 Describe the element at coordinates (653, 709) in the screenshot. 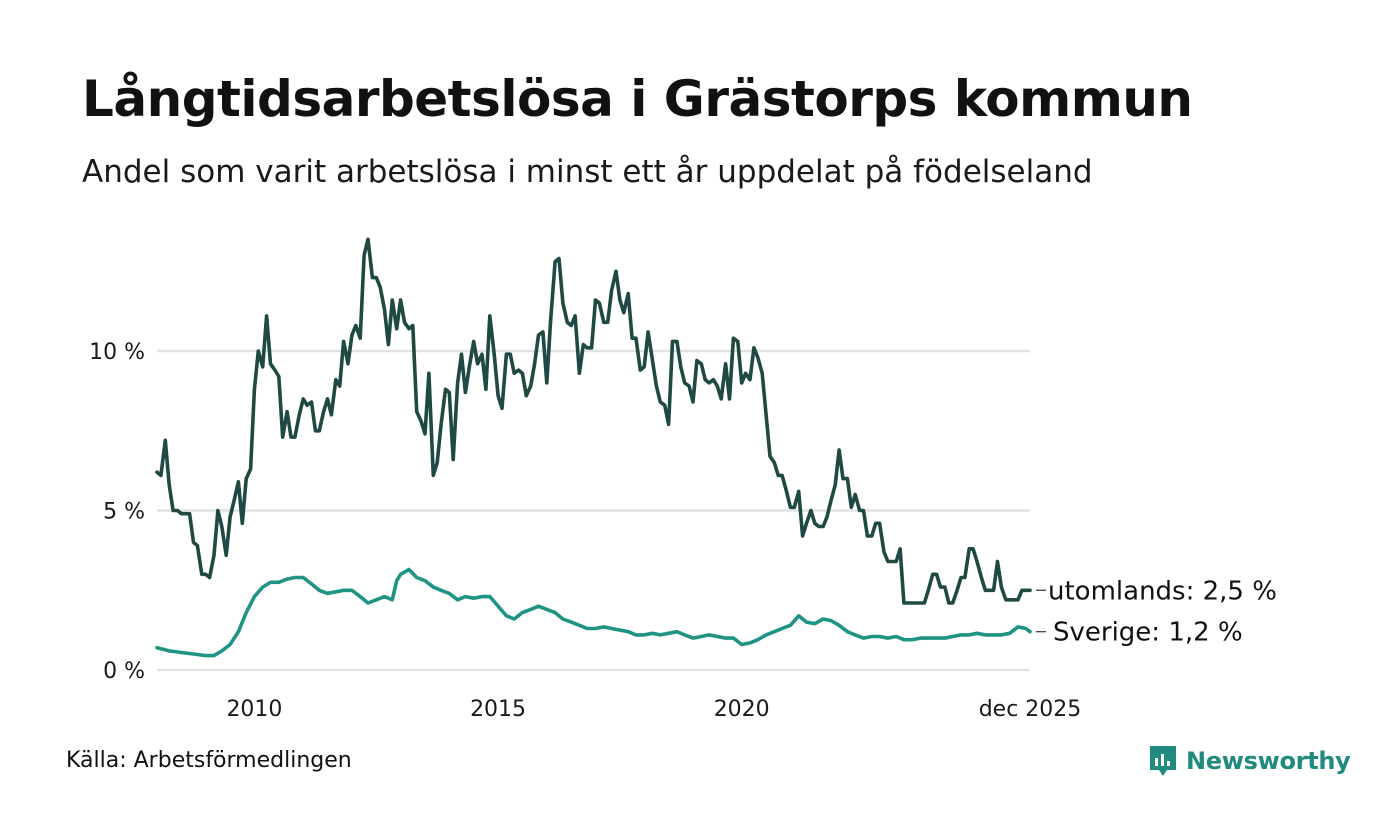

I see `x-axis: 2010 2015 2020 dec 2025` at that location.